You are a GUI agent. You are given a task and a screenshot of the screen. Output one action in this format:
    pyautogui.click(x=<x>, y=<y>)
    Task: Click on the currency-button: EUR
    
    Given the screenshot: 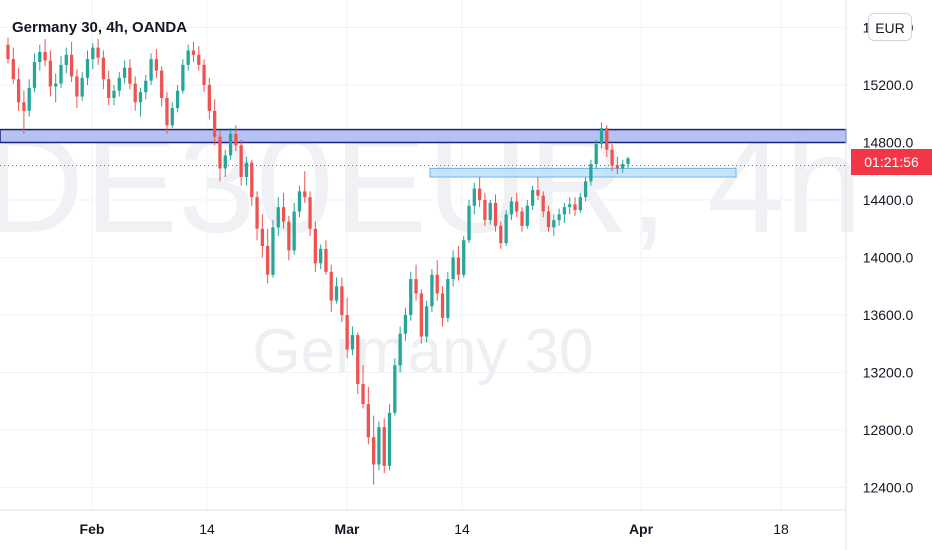 What is the action you would take?
    pyautogui.click(x=890, y=27)
    